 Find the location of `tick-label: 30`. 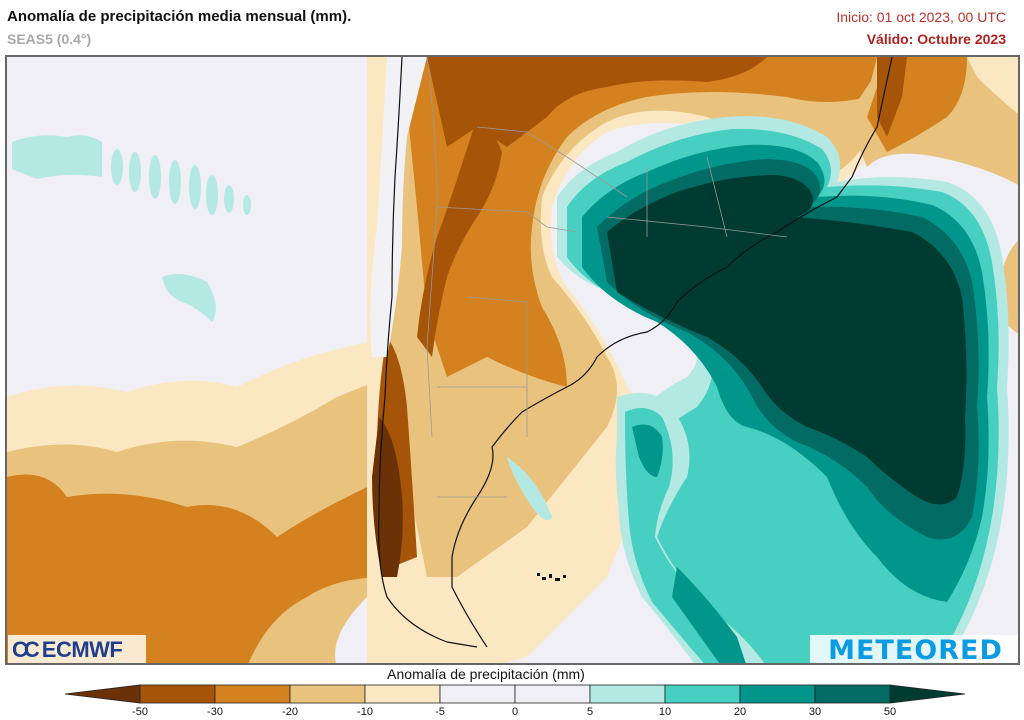

tick-label: 30 is located at coordinates (815, 712).